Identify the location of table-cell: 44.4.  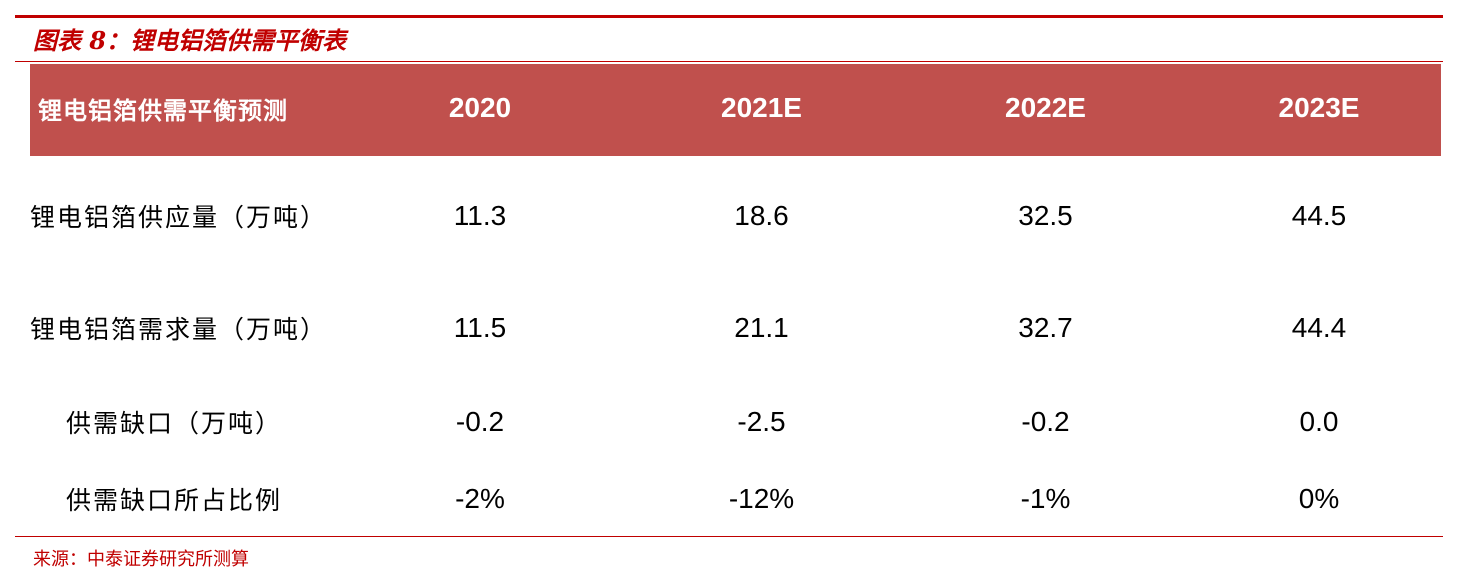
(1319, 327).